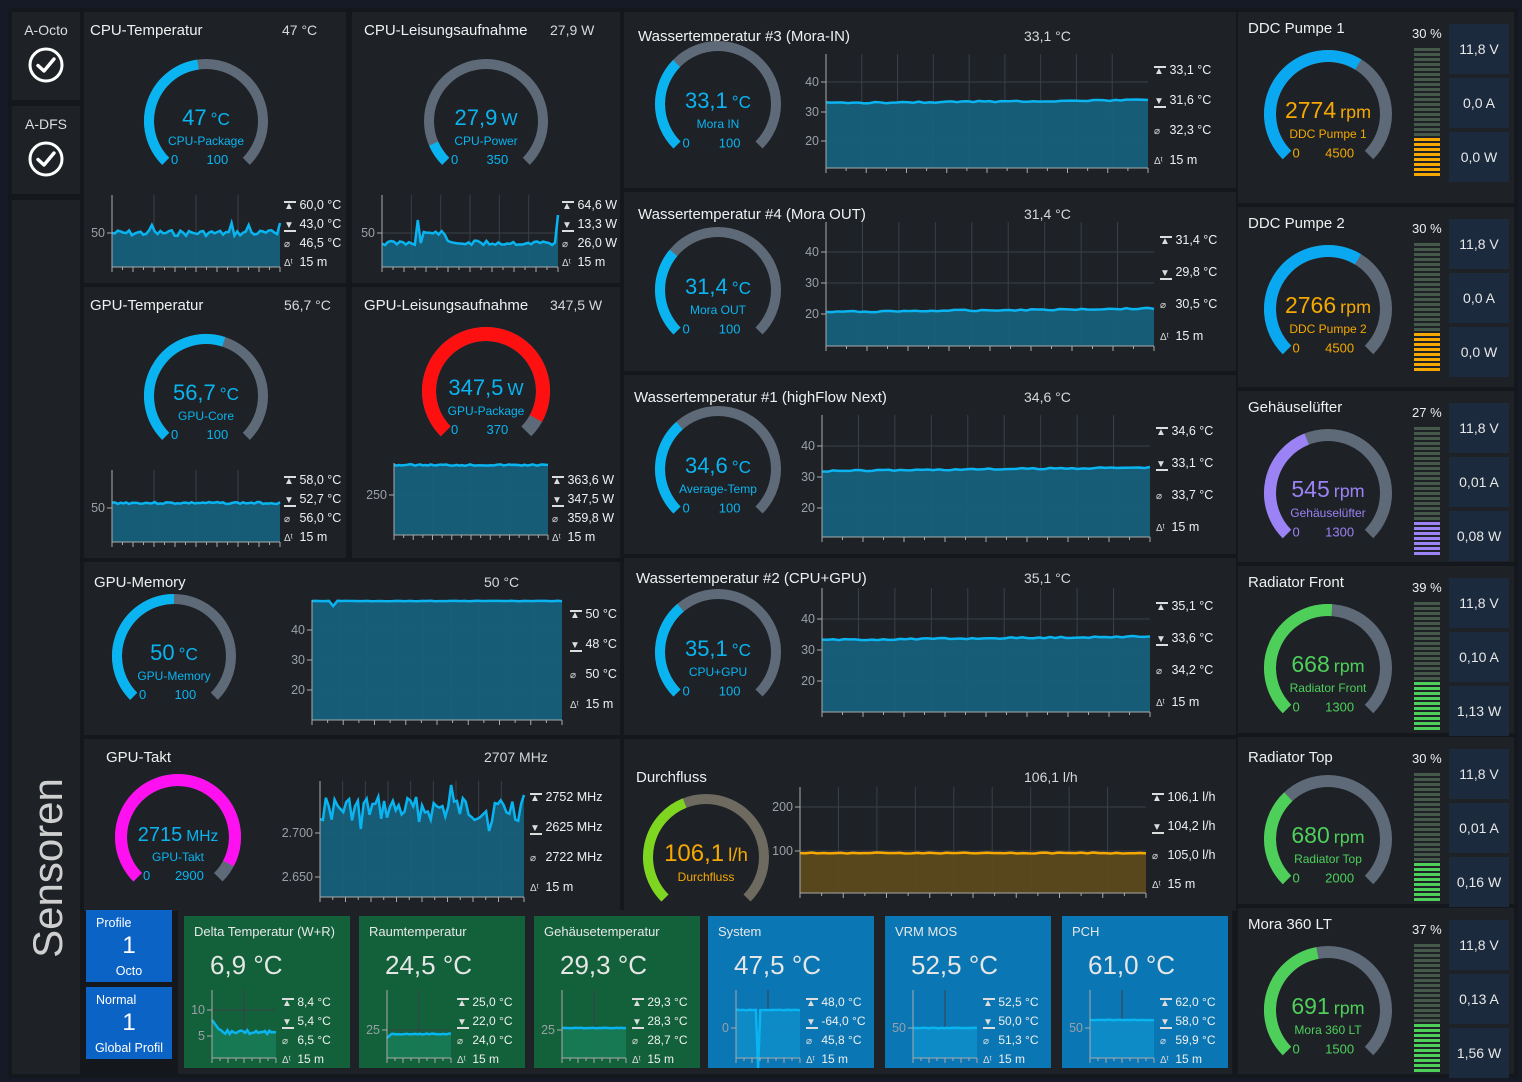  Describe the element at coordinates (1339, 707) in the screenshot. I see `gauge-max: 1300` at that location.